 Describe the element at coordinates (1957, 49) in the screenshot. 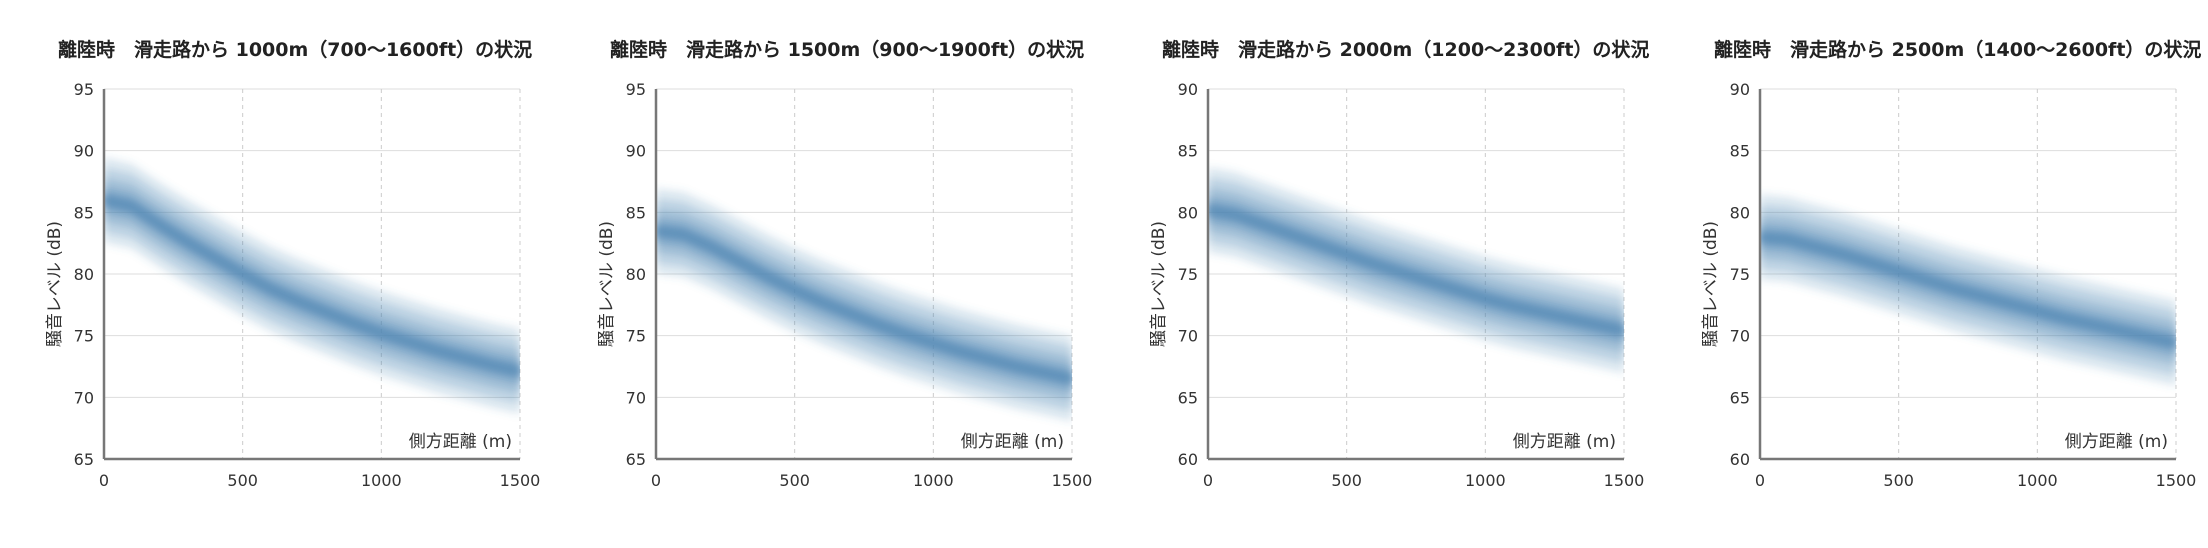

I see `chart-title: 離陸時 滑走路から 2500m（1400〜2600ft）の状況` at that location.